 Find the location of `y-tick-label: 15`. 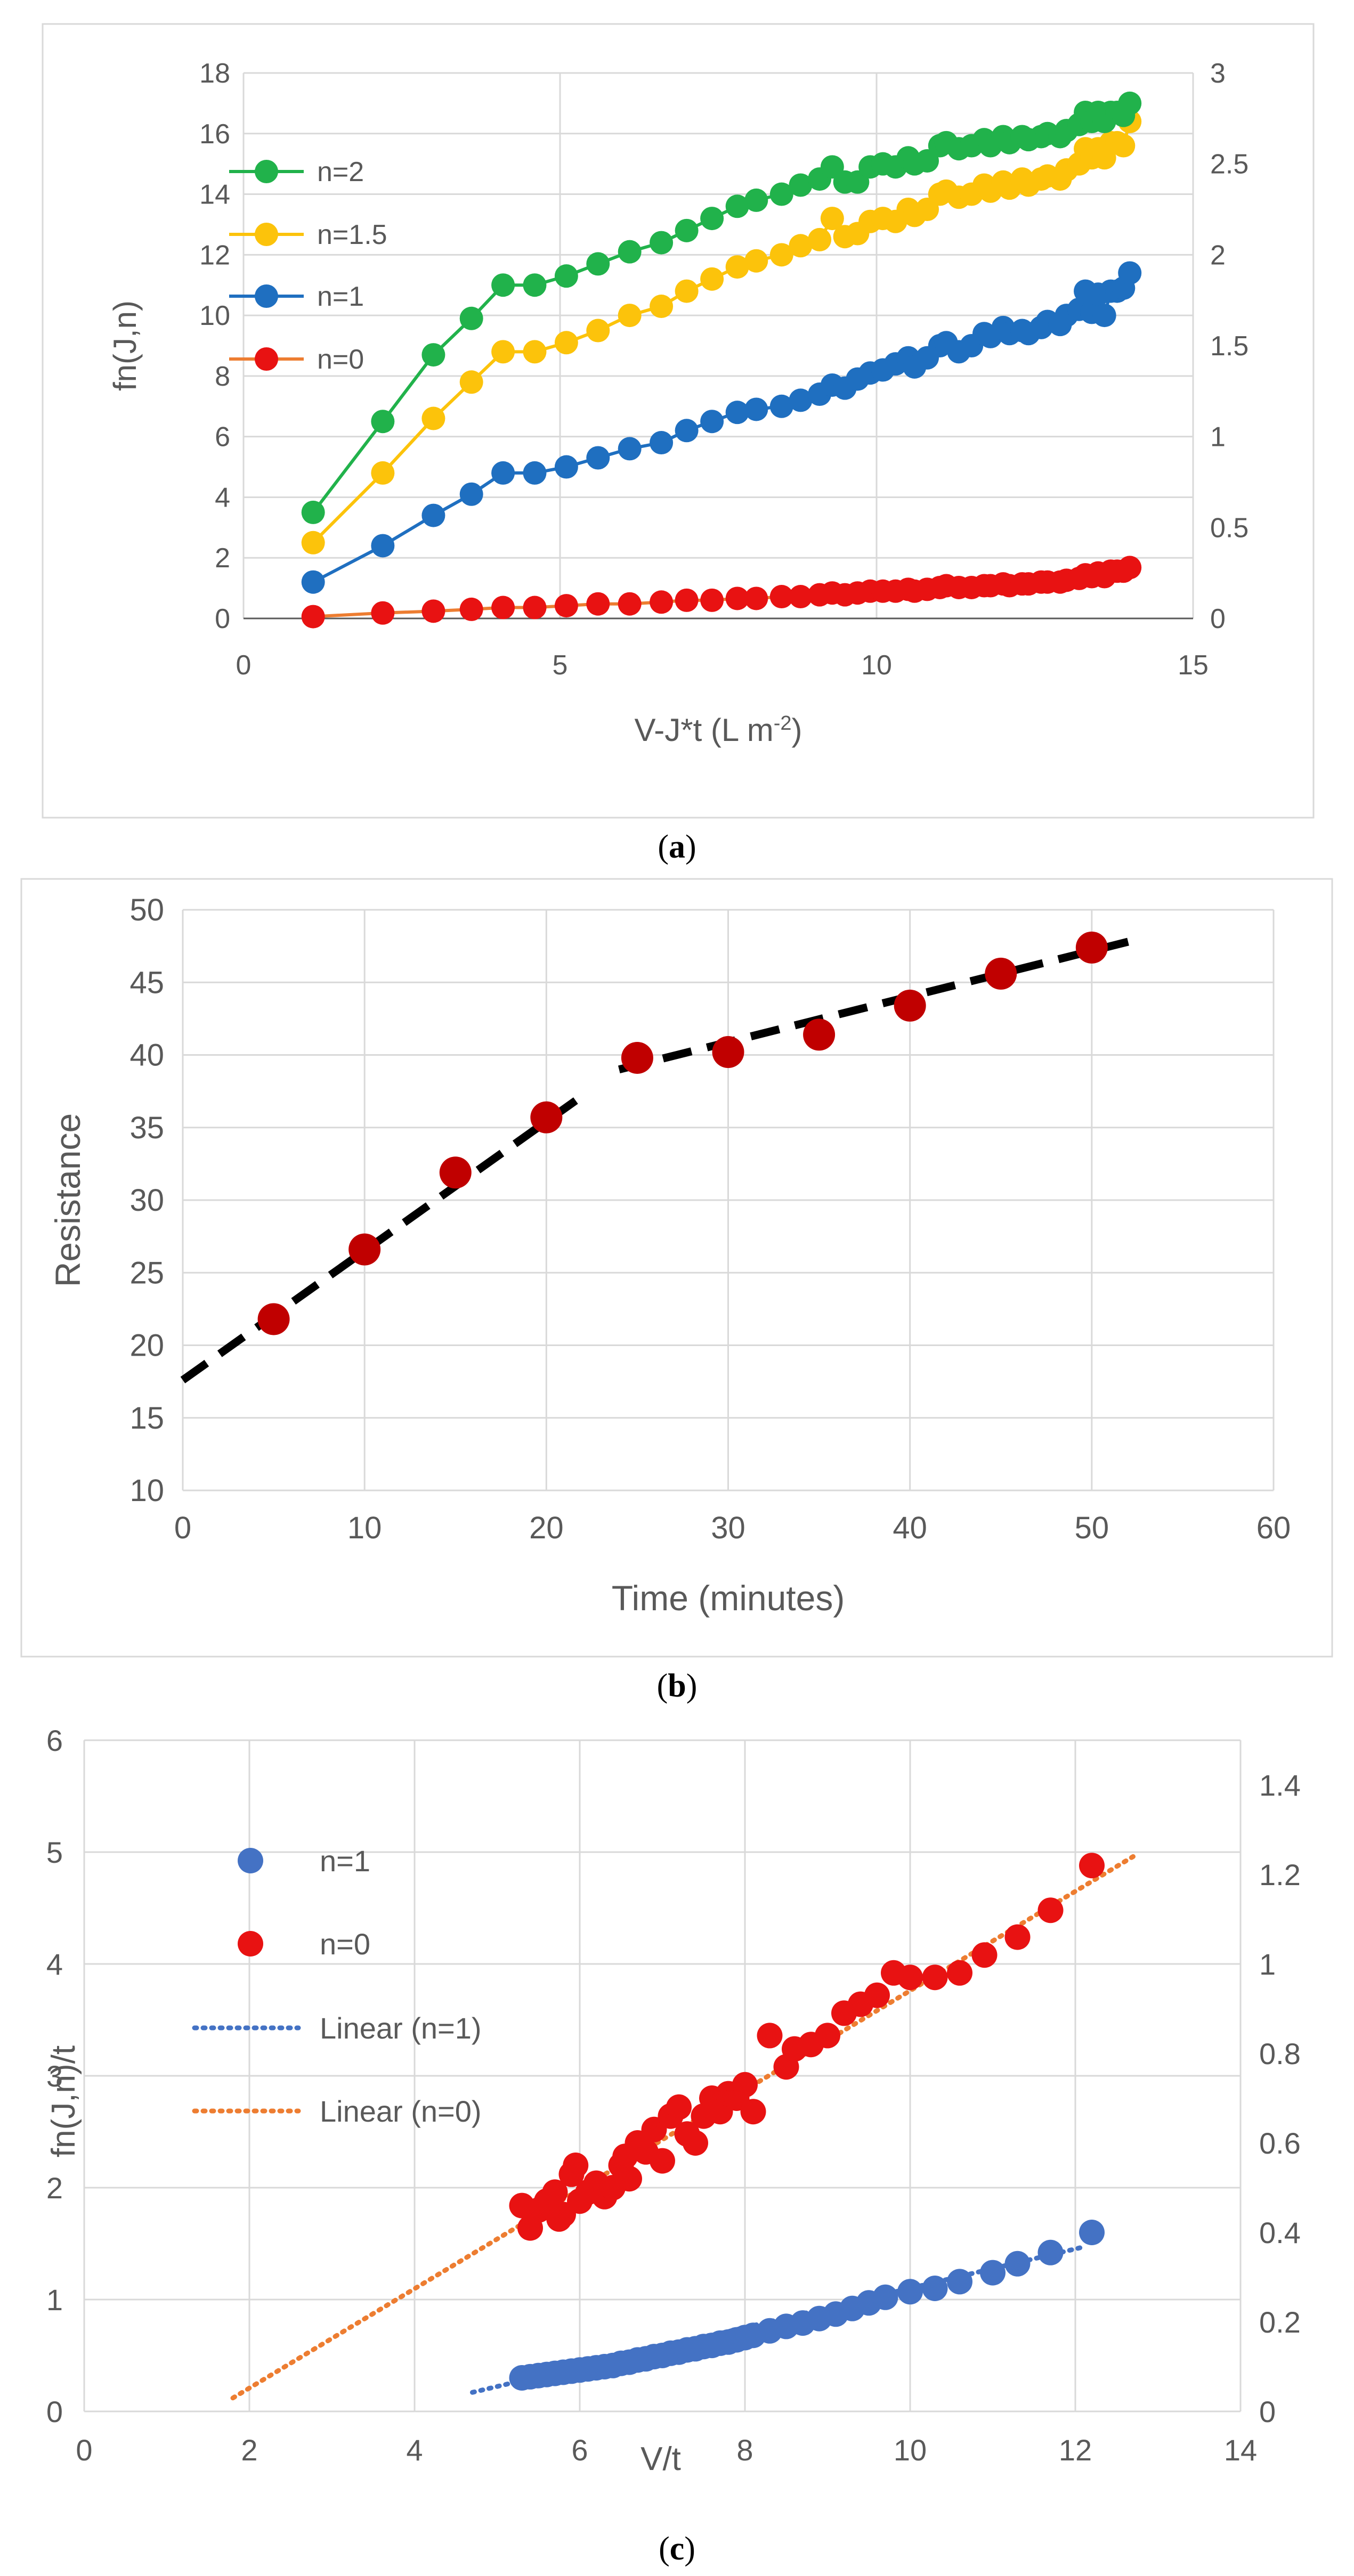

y-tick-label: 15 is located at coordinates (146, 1419).